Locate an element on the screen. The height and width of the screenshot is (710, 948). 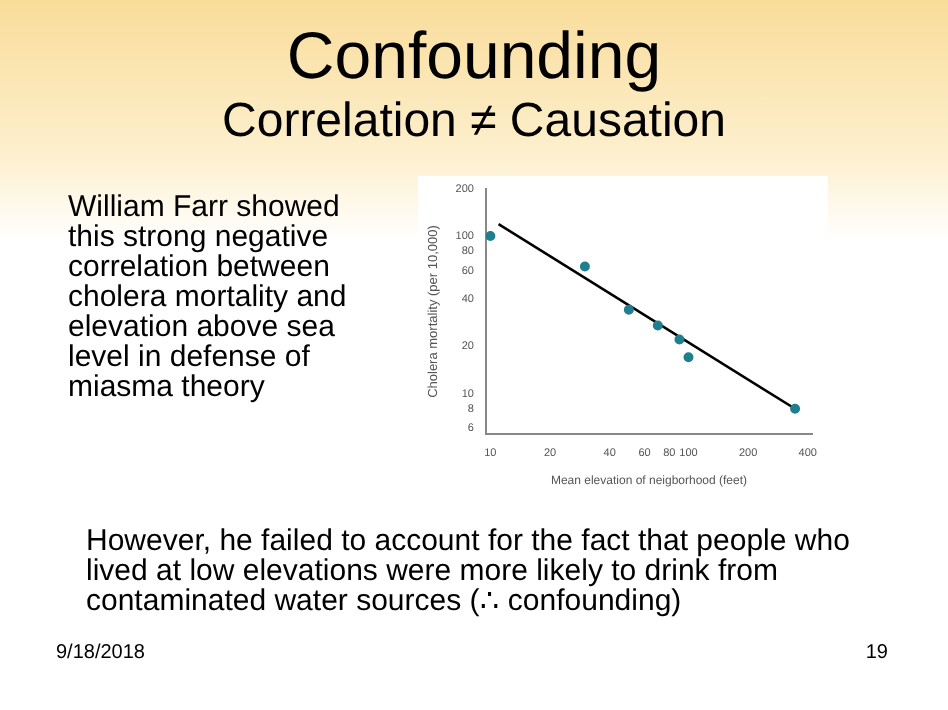
text: 9/18/2018 is located at coordinates (100, 653).